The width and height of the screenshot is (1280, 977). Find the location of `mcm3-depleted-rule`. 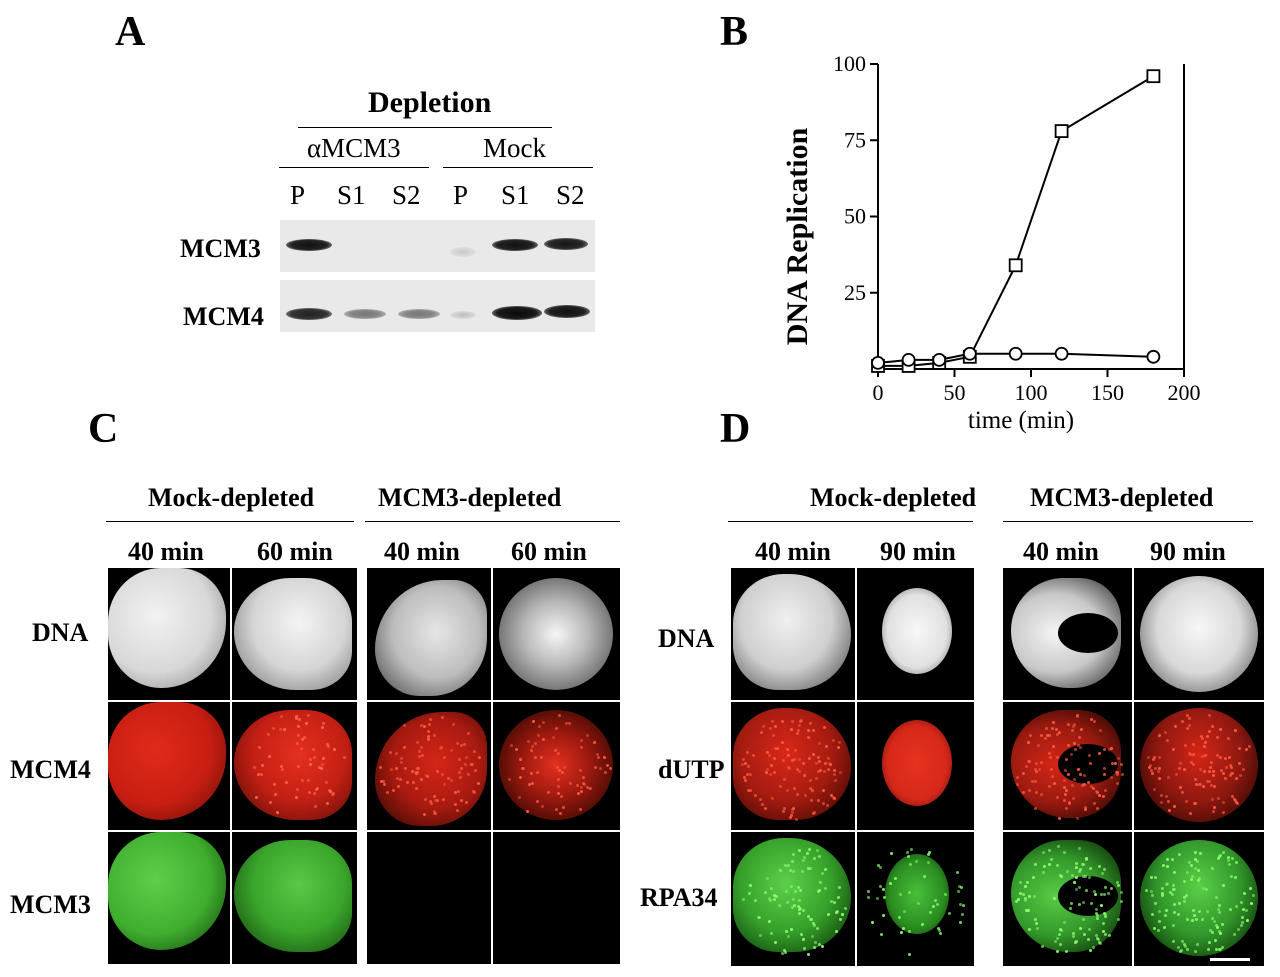

mcm3-depleted-rule is located at coordinates (492, 521).